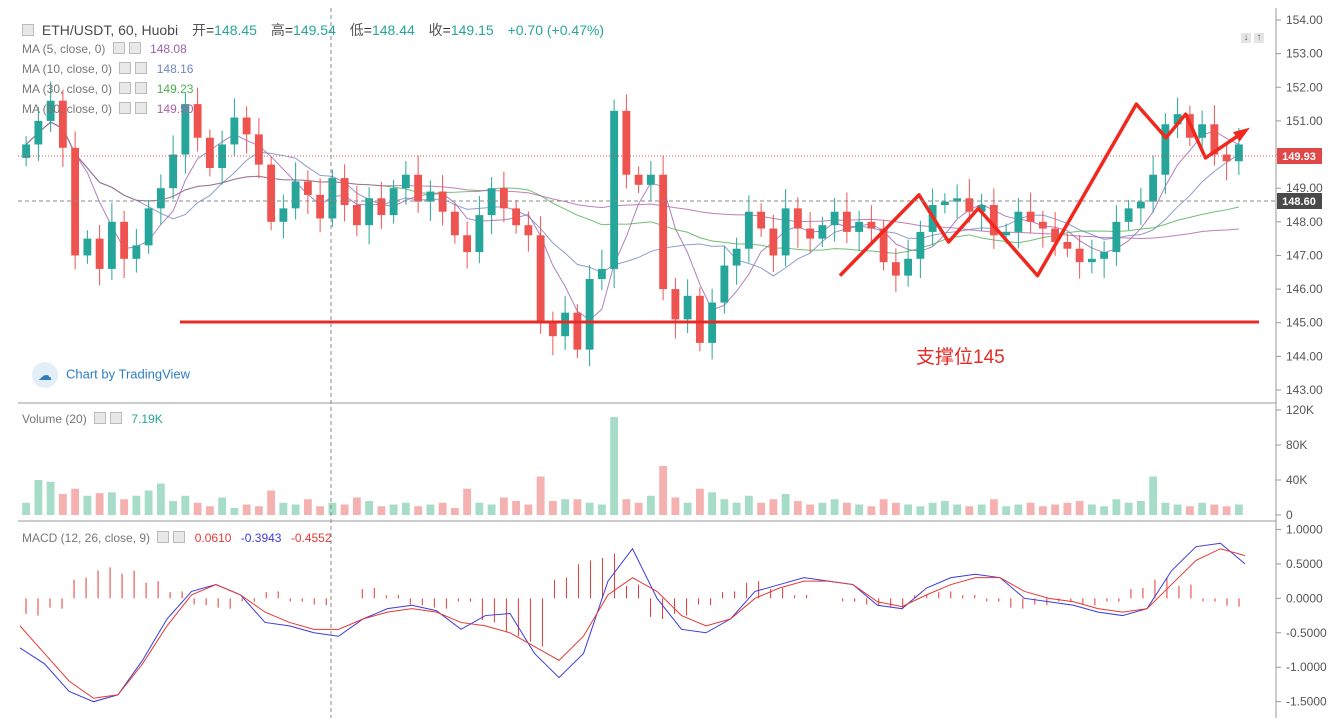 This screenshot has height=720, width=1328. I want to click on macd-tick-label: 0.5000, so click(1304, 564).